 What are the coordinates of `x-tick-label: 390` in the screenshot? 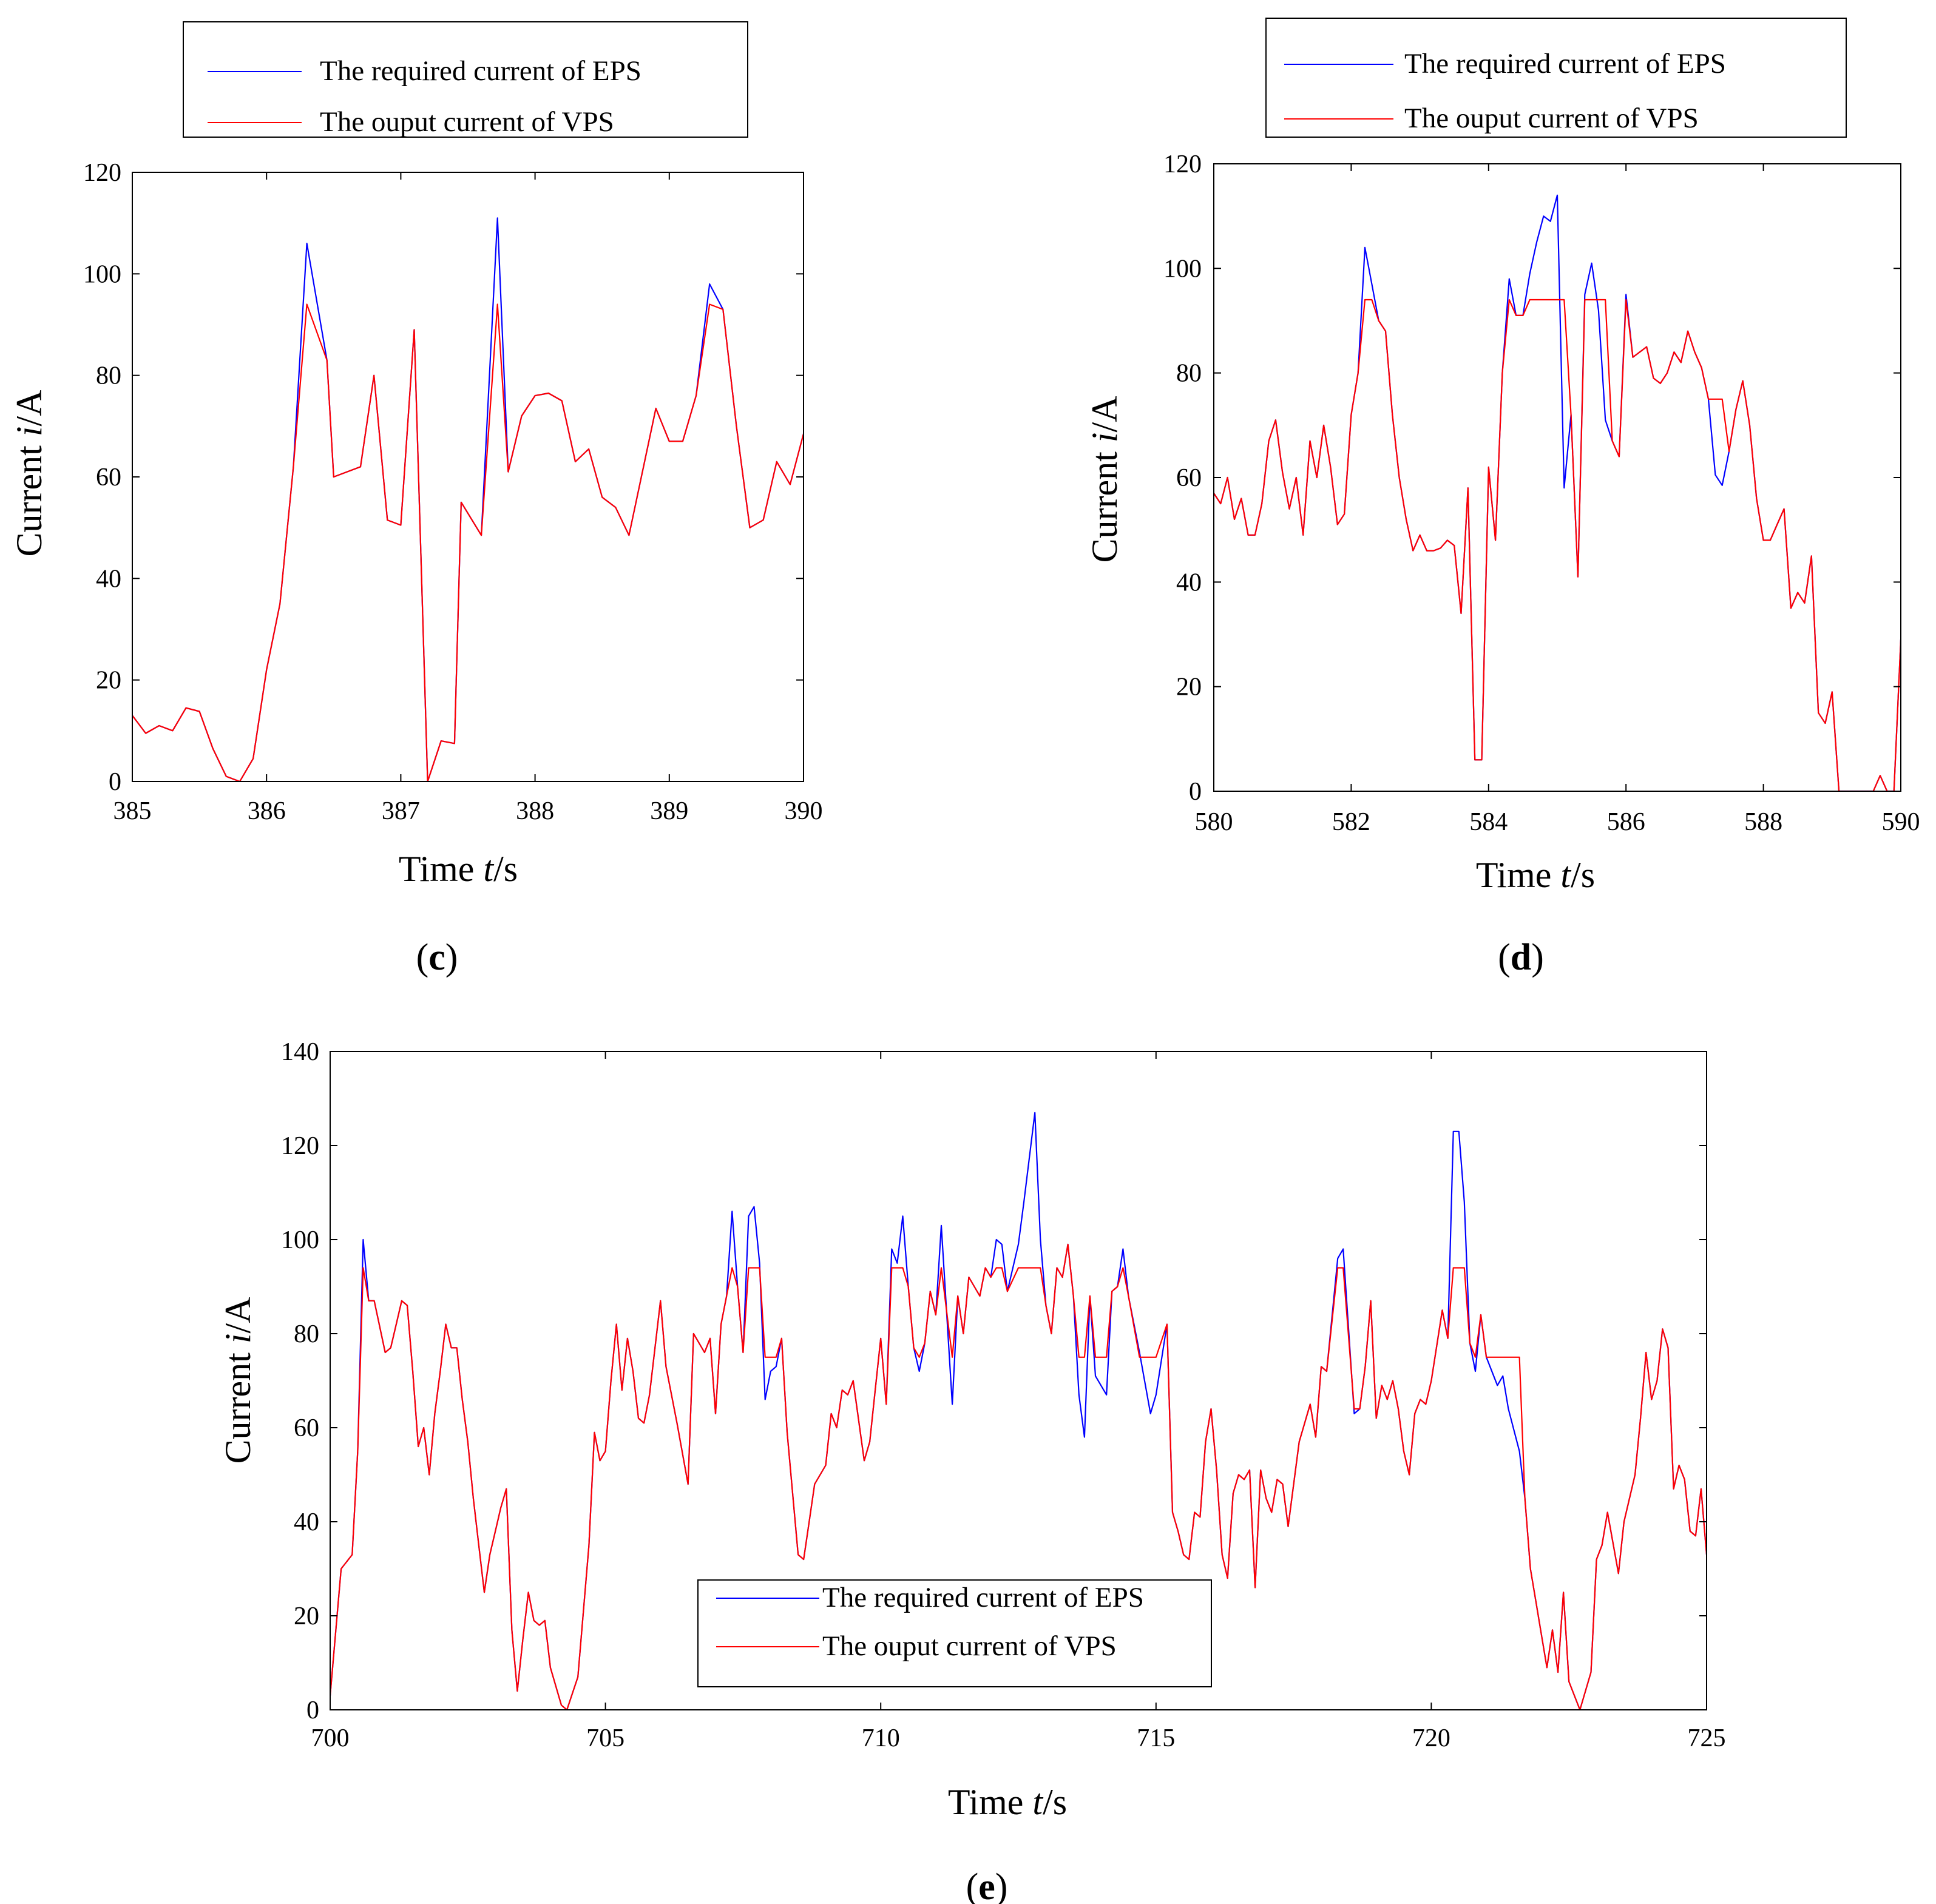 It's located at (804, 811).